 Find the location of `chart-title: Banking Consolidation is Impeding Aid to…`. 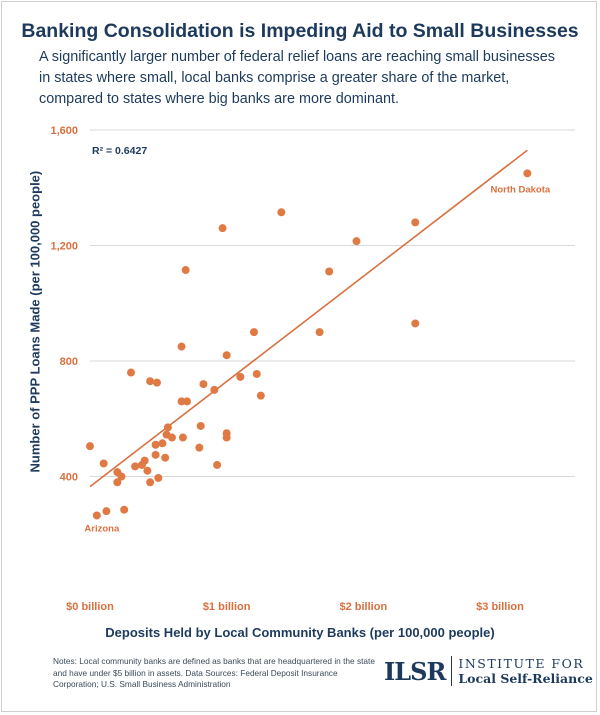

chart-title: Banking Consolidation is Impeding Aid to… is located at coordinates (300, 31).